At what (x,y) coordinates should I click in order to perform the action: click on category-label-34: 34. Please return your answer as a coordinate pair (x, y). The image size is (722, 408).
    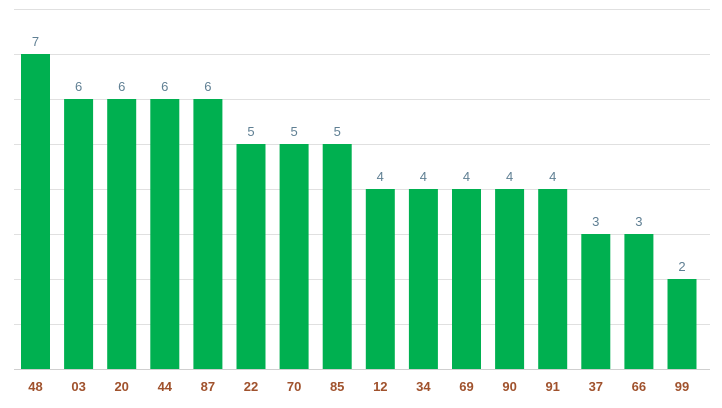
    Looking at the image, I should click on (423, 386).